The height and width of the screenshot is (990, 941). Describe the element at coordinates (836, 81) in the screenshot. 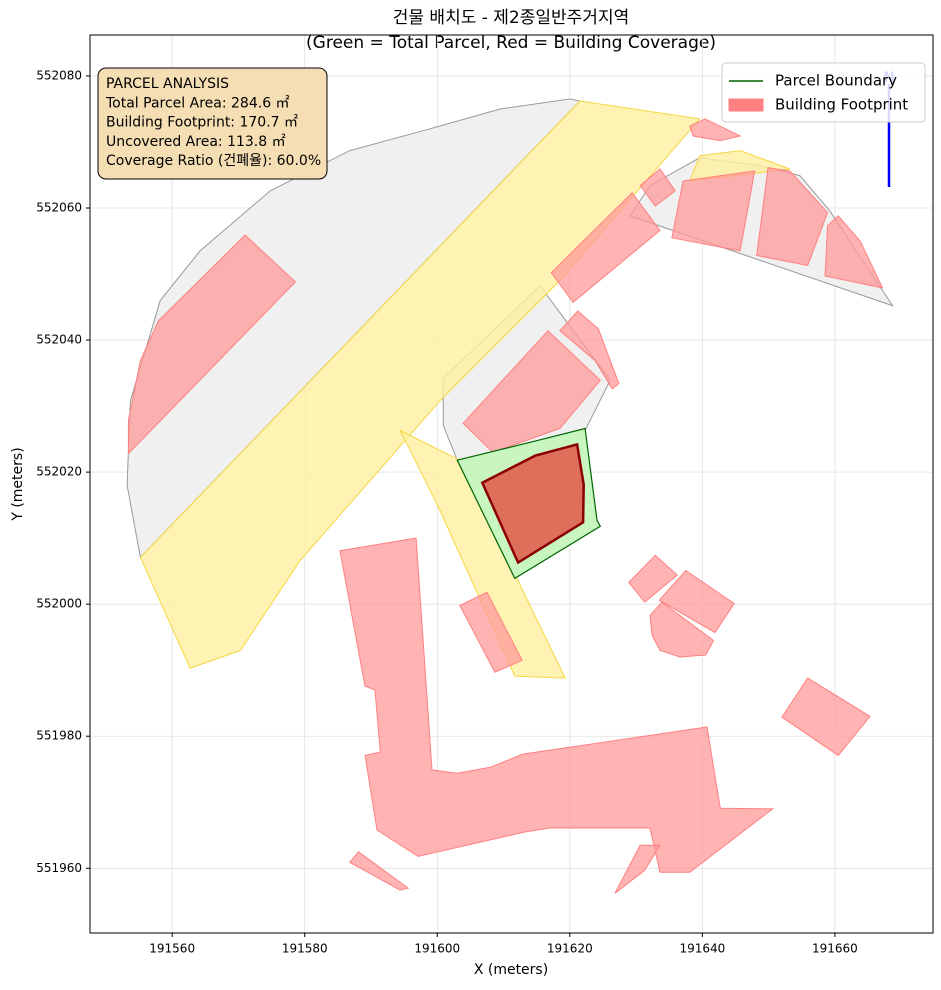

I see `legend-label: Parcel Boundary` at that location.